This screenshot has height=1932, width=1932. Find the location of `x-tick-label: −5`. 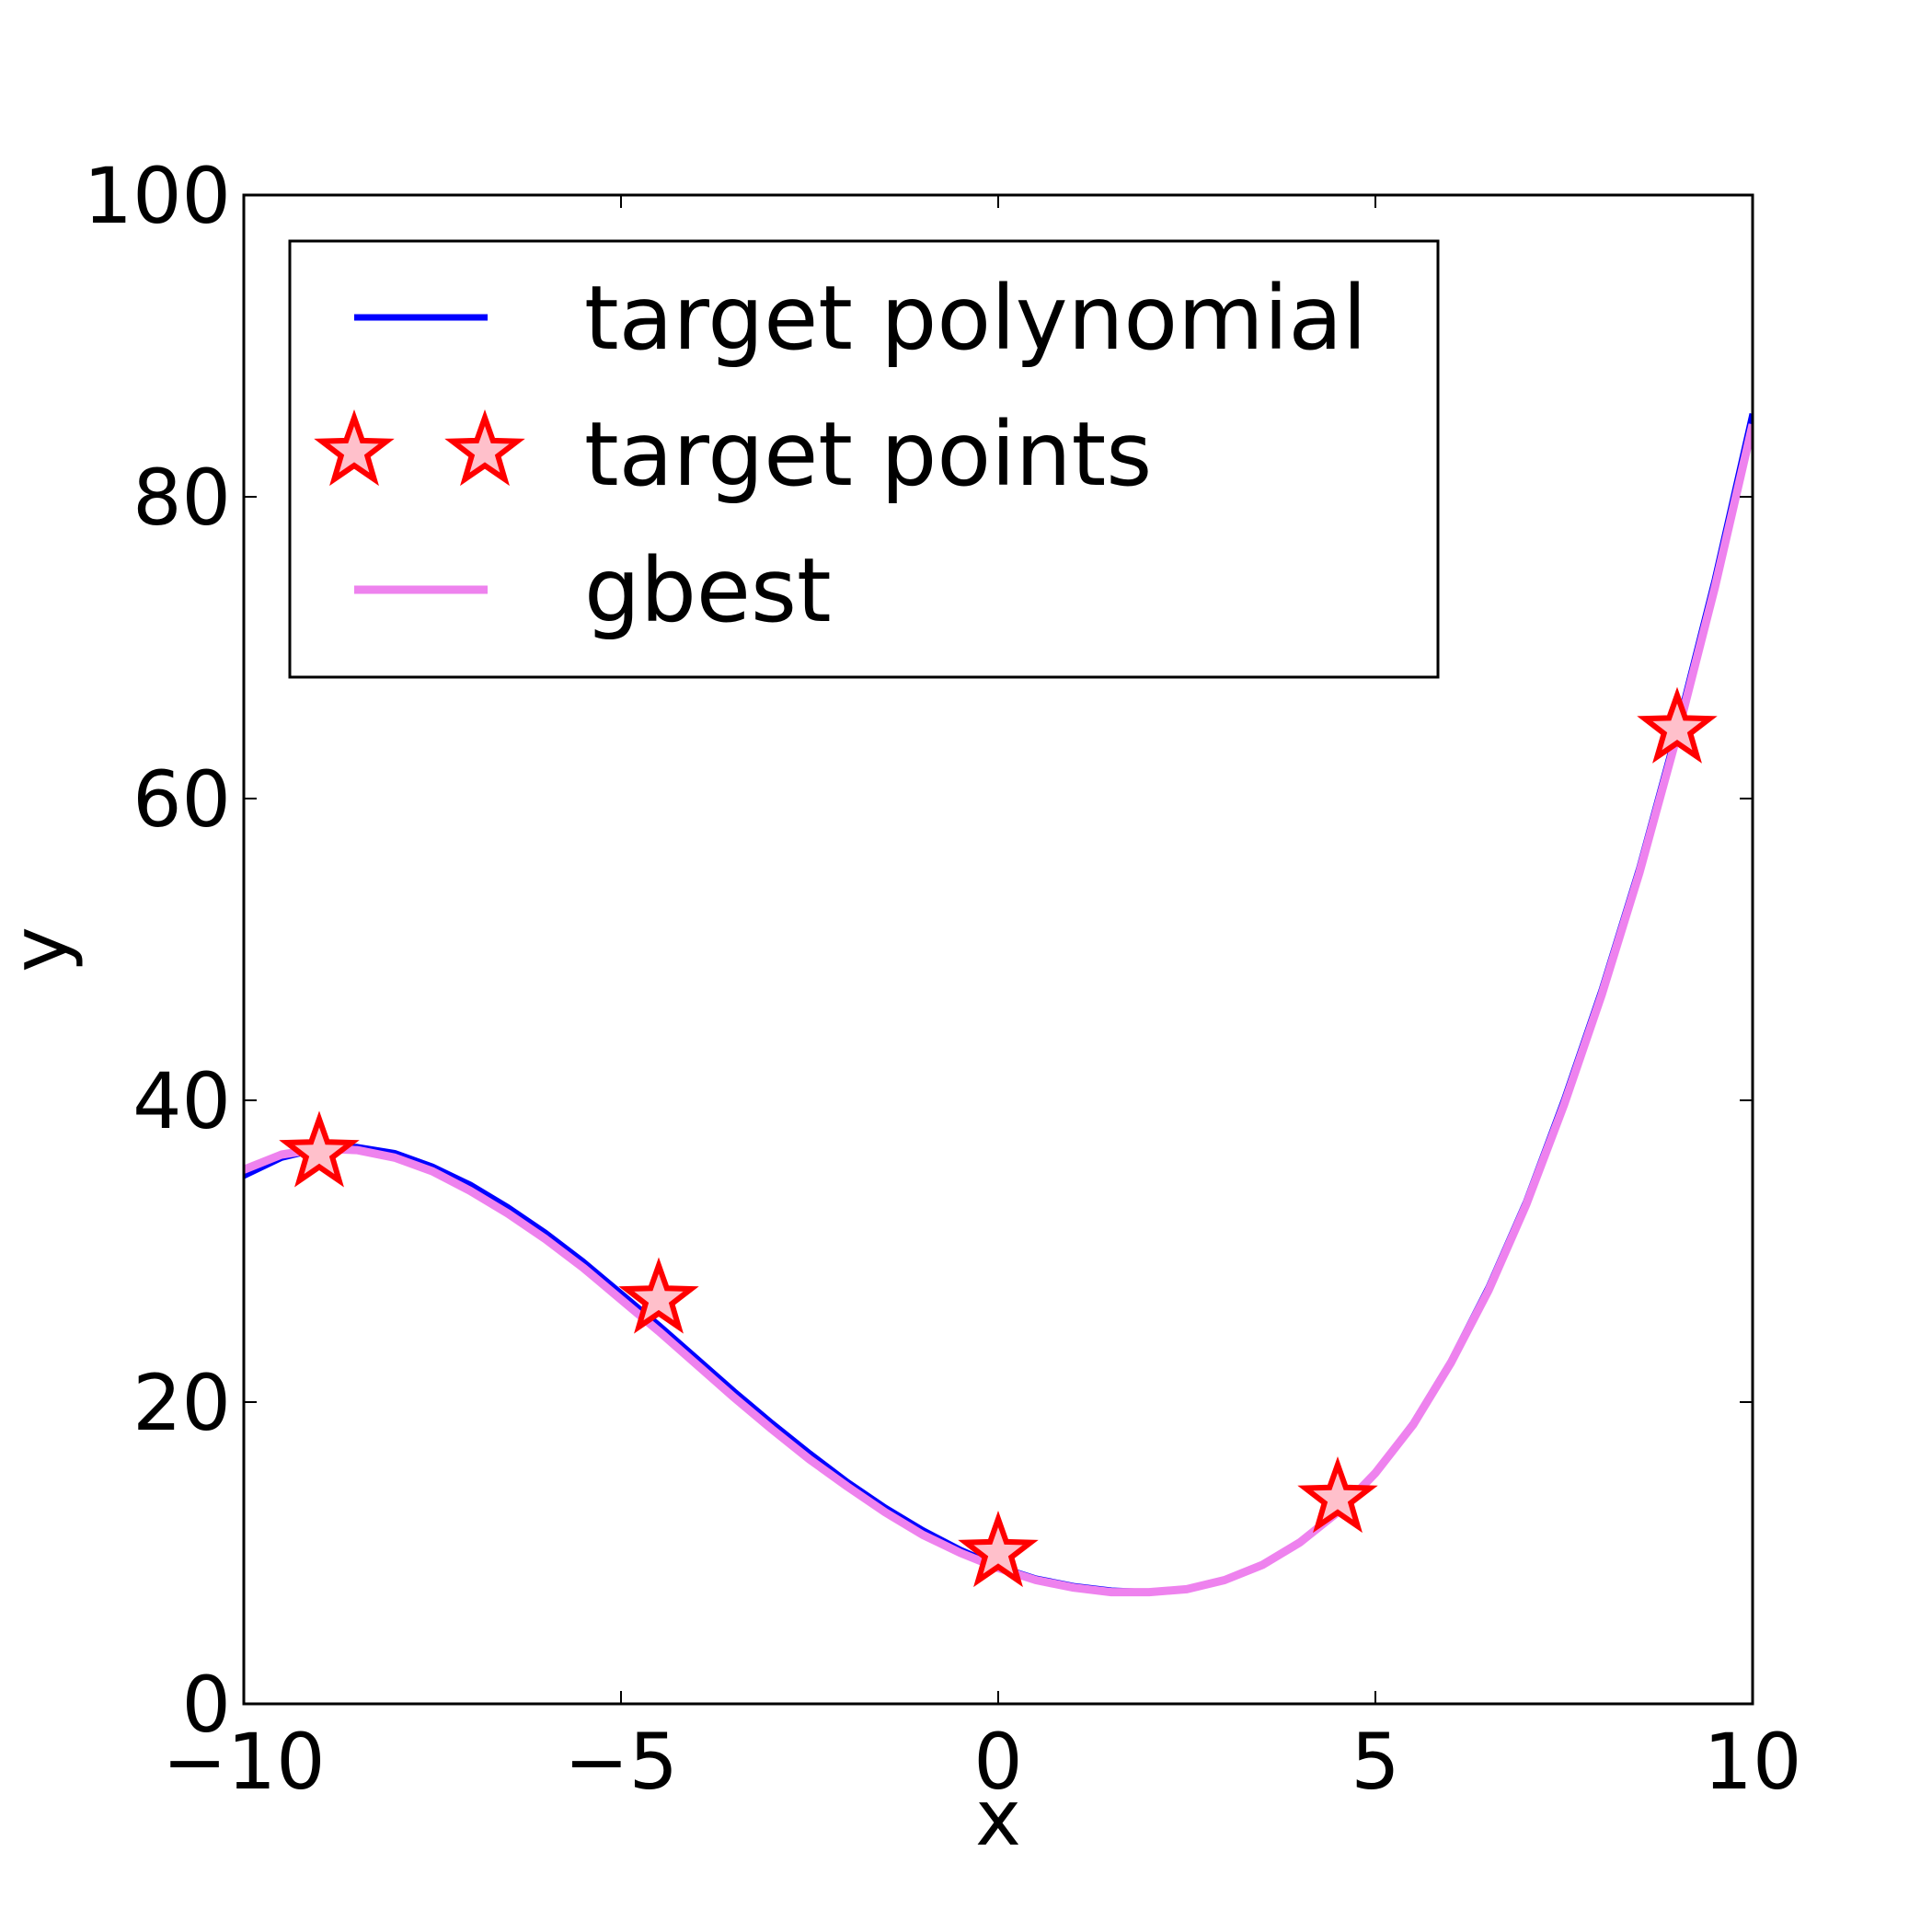

x-tick-label: −5 is located at coordinates (621, 1762).